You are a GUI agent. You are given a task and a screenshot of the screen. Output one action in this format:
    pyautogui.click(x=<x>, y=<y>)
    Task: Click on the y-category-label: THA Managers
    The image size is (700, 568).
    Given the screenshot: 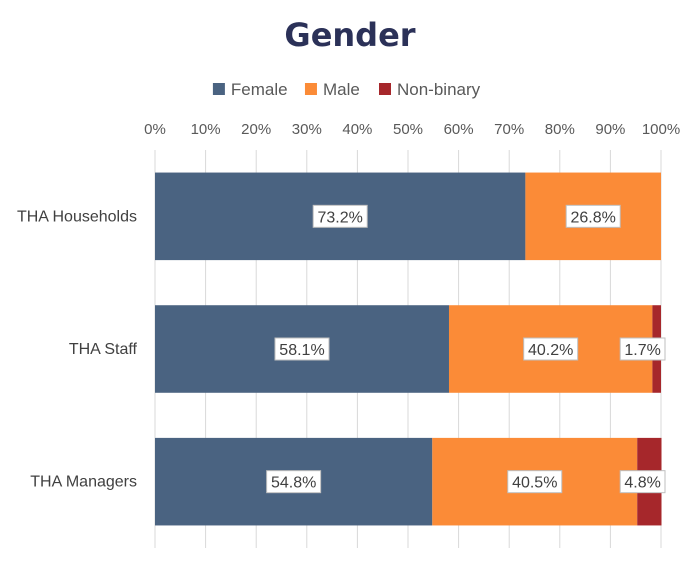 What is the action you would take?
    pyautogui.click(x=83, y=482)
    